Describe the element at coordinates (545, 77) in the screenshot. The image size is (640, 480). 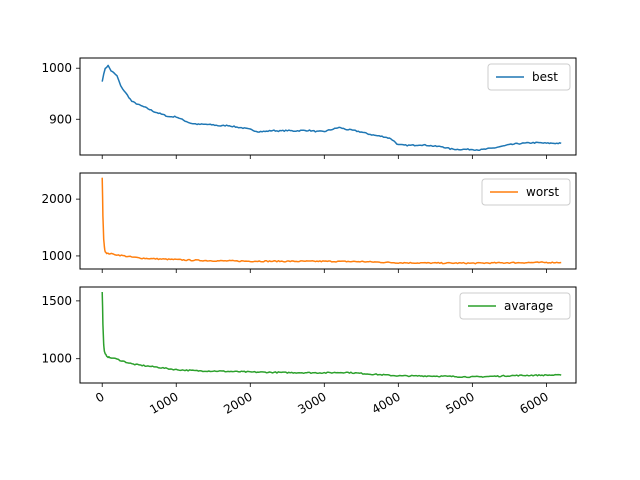
I see `legend-label: best` at that location.